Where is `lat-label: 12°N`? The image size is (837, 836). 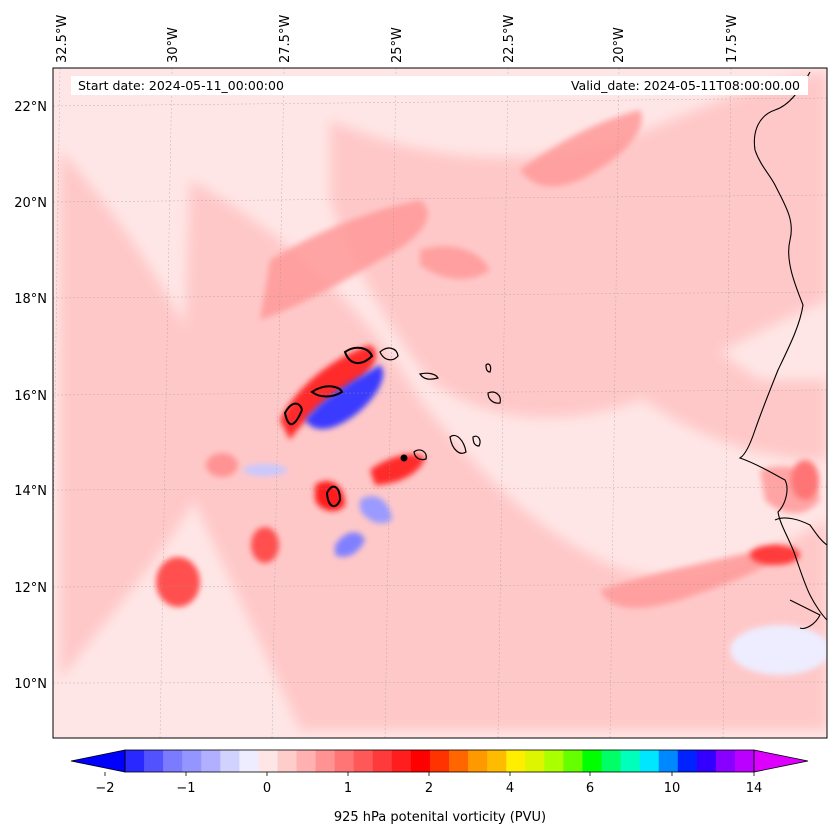
lat-label: 12°N is located at coordinates (30, 588).